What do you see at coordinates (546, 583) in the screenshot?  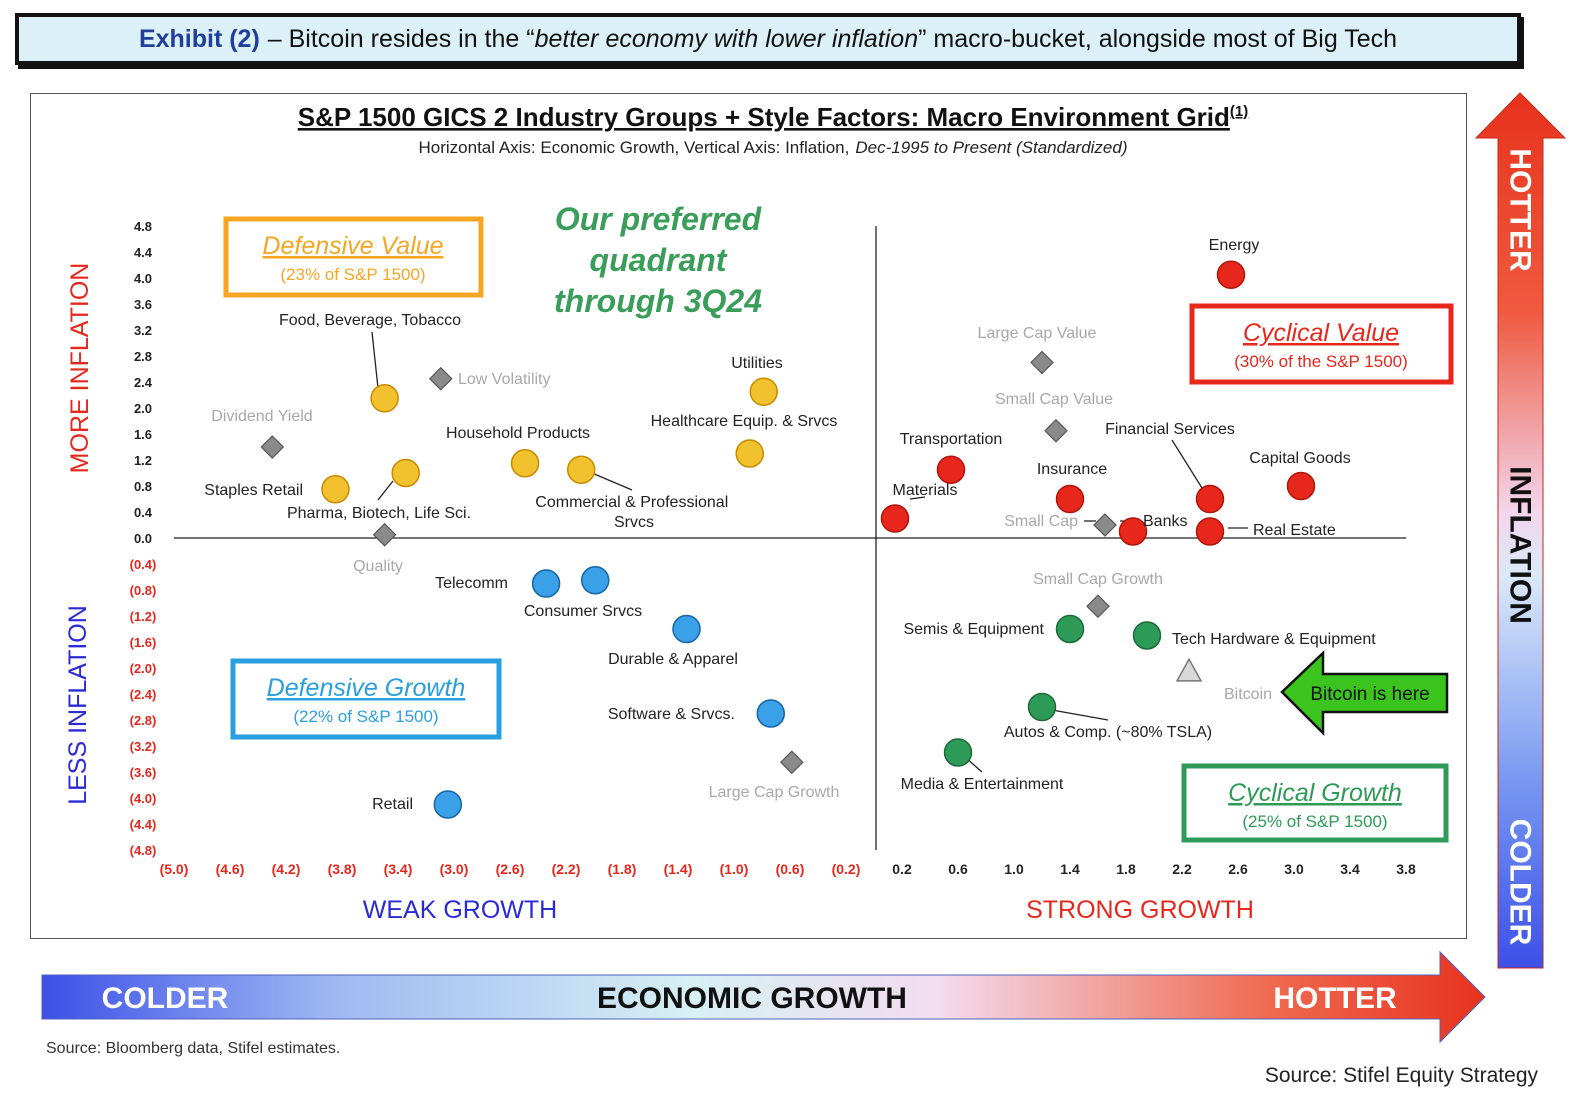 I see `point-telecomm` at bounding box center [546, 583].